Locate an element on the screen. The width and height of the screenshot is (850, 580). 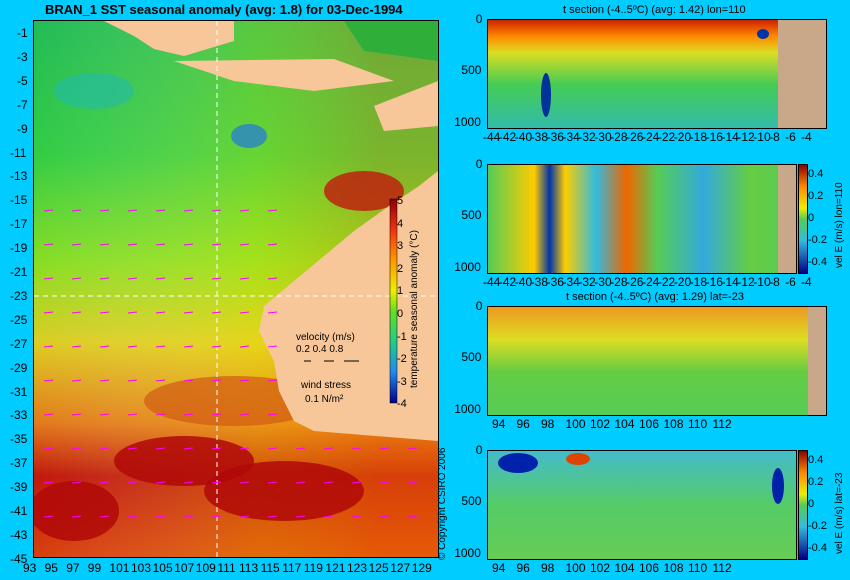
section-x-tick-label: 98 is located at coordinates (548, 424).